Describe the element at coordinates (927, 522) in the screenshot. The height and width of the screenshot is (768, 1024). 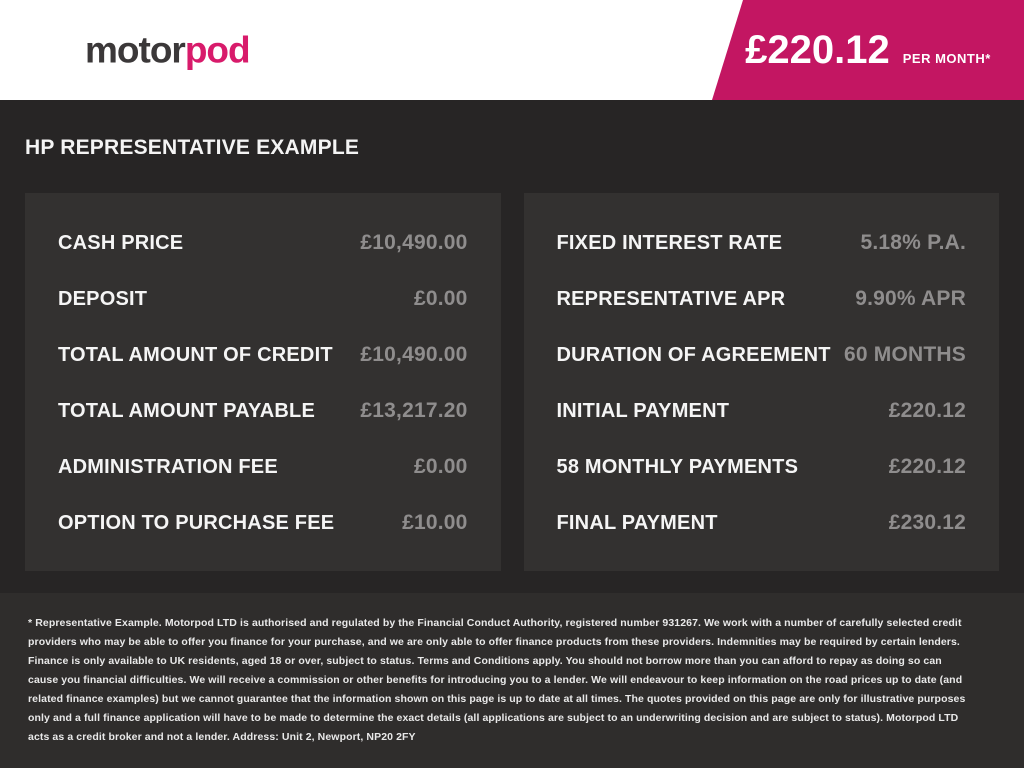
I see `row-value: £230.12` at that location.